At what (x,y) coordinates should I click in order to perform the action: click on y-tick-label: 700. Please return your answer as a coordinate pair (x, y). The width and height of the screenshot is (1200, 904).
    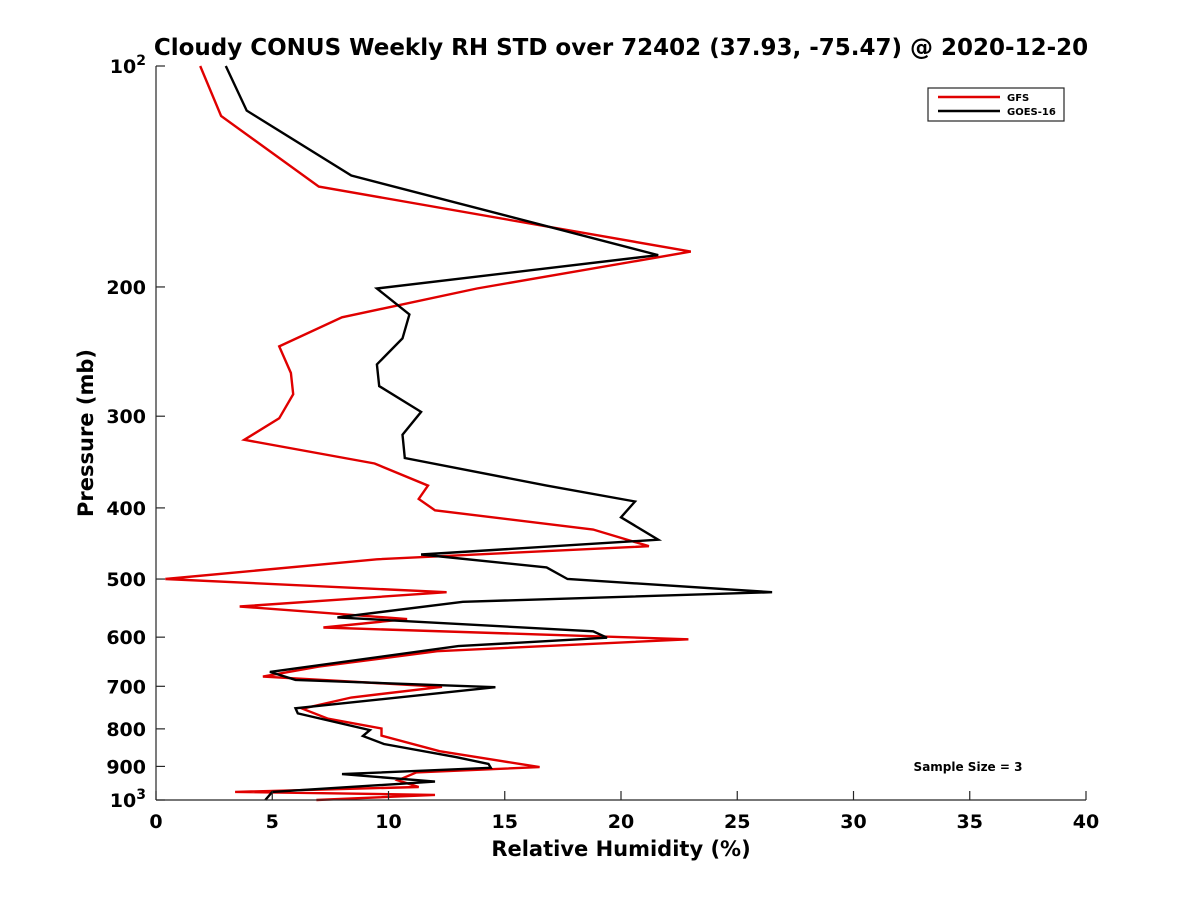
    Looking at the image, I should click on (126, 687).